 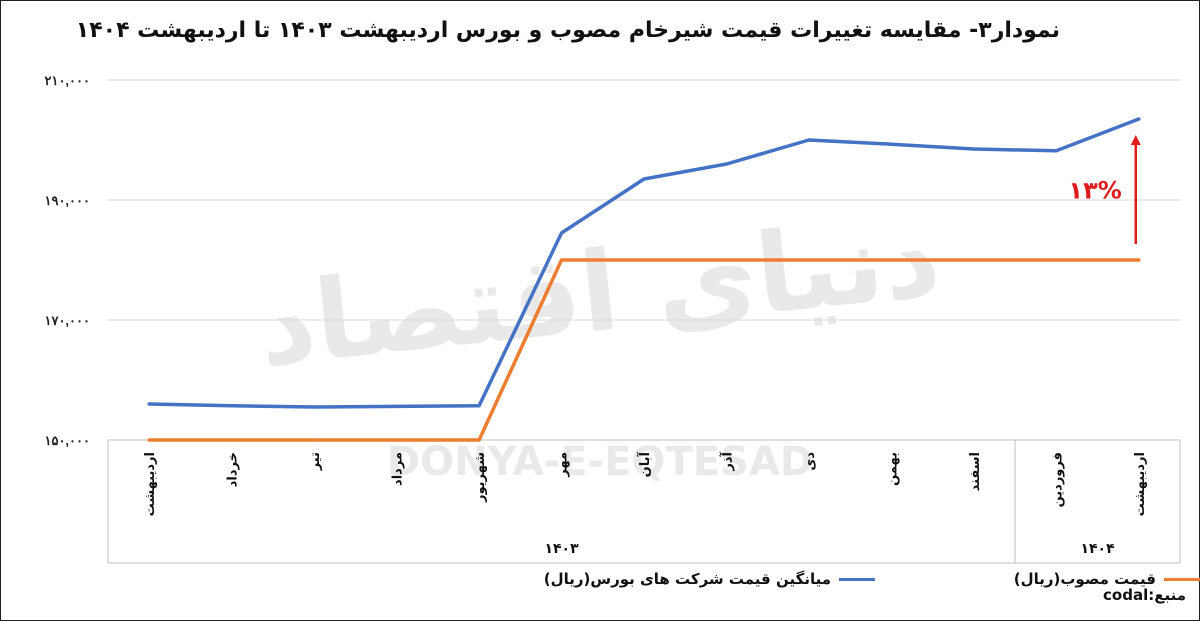 What do you see at coordinates (67, 440) in the screenshot?
I see `y-tick-label: ۱۵۰,۰۰۰` at bounding box center [67, 440].